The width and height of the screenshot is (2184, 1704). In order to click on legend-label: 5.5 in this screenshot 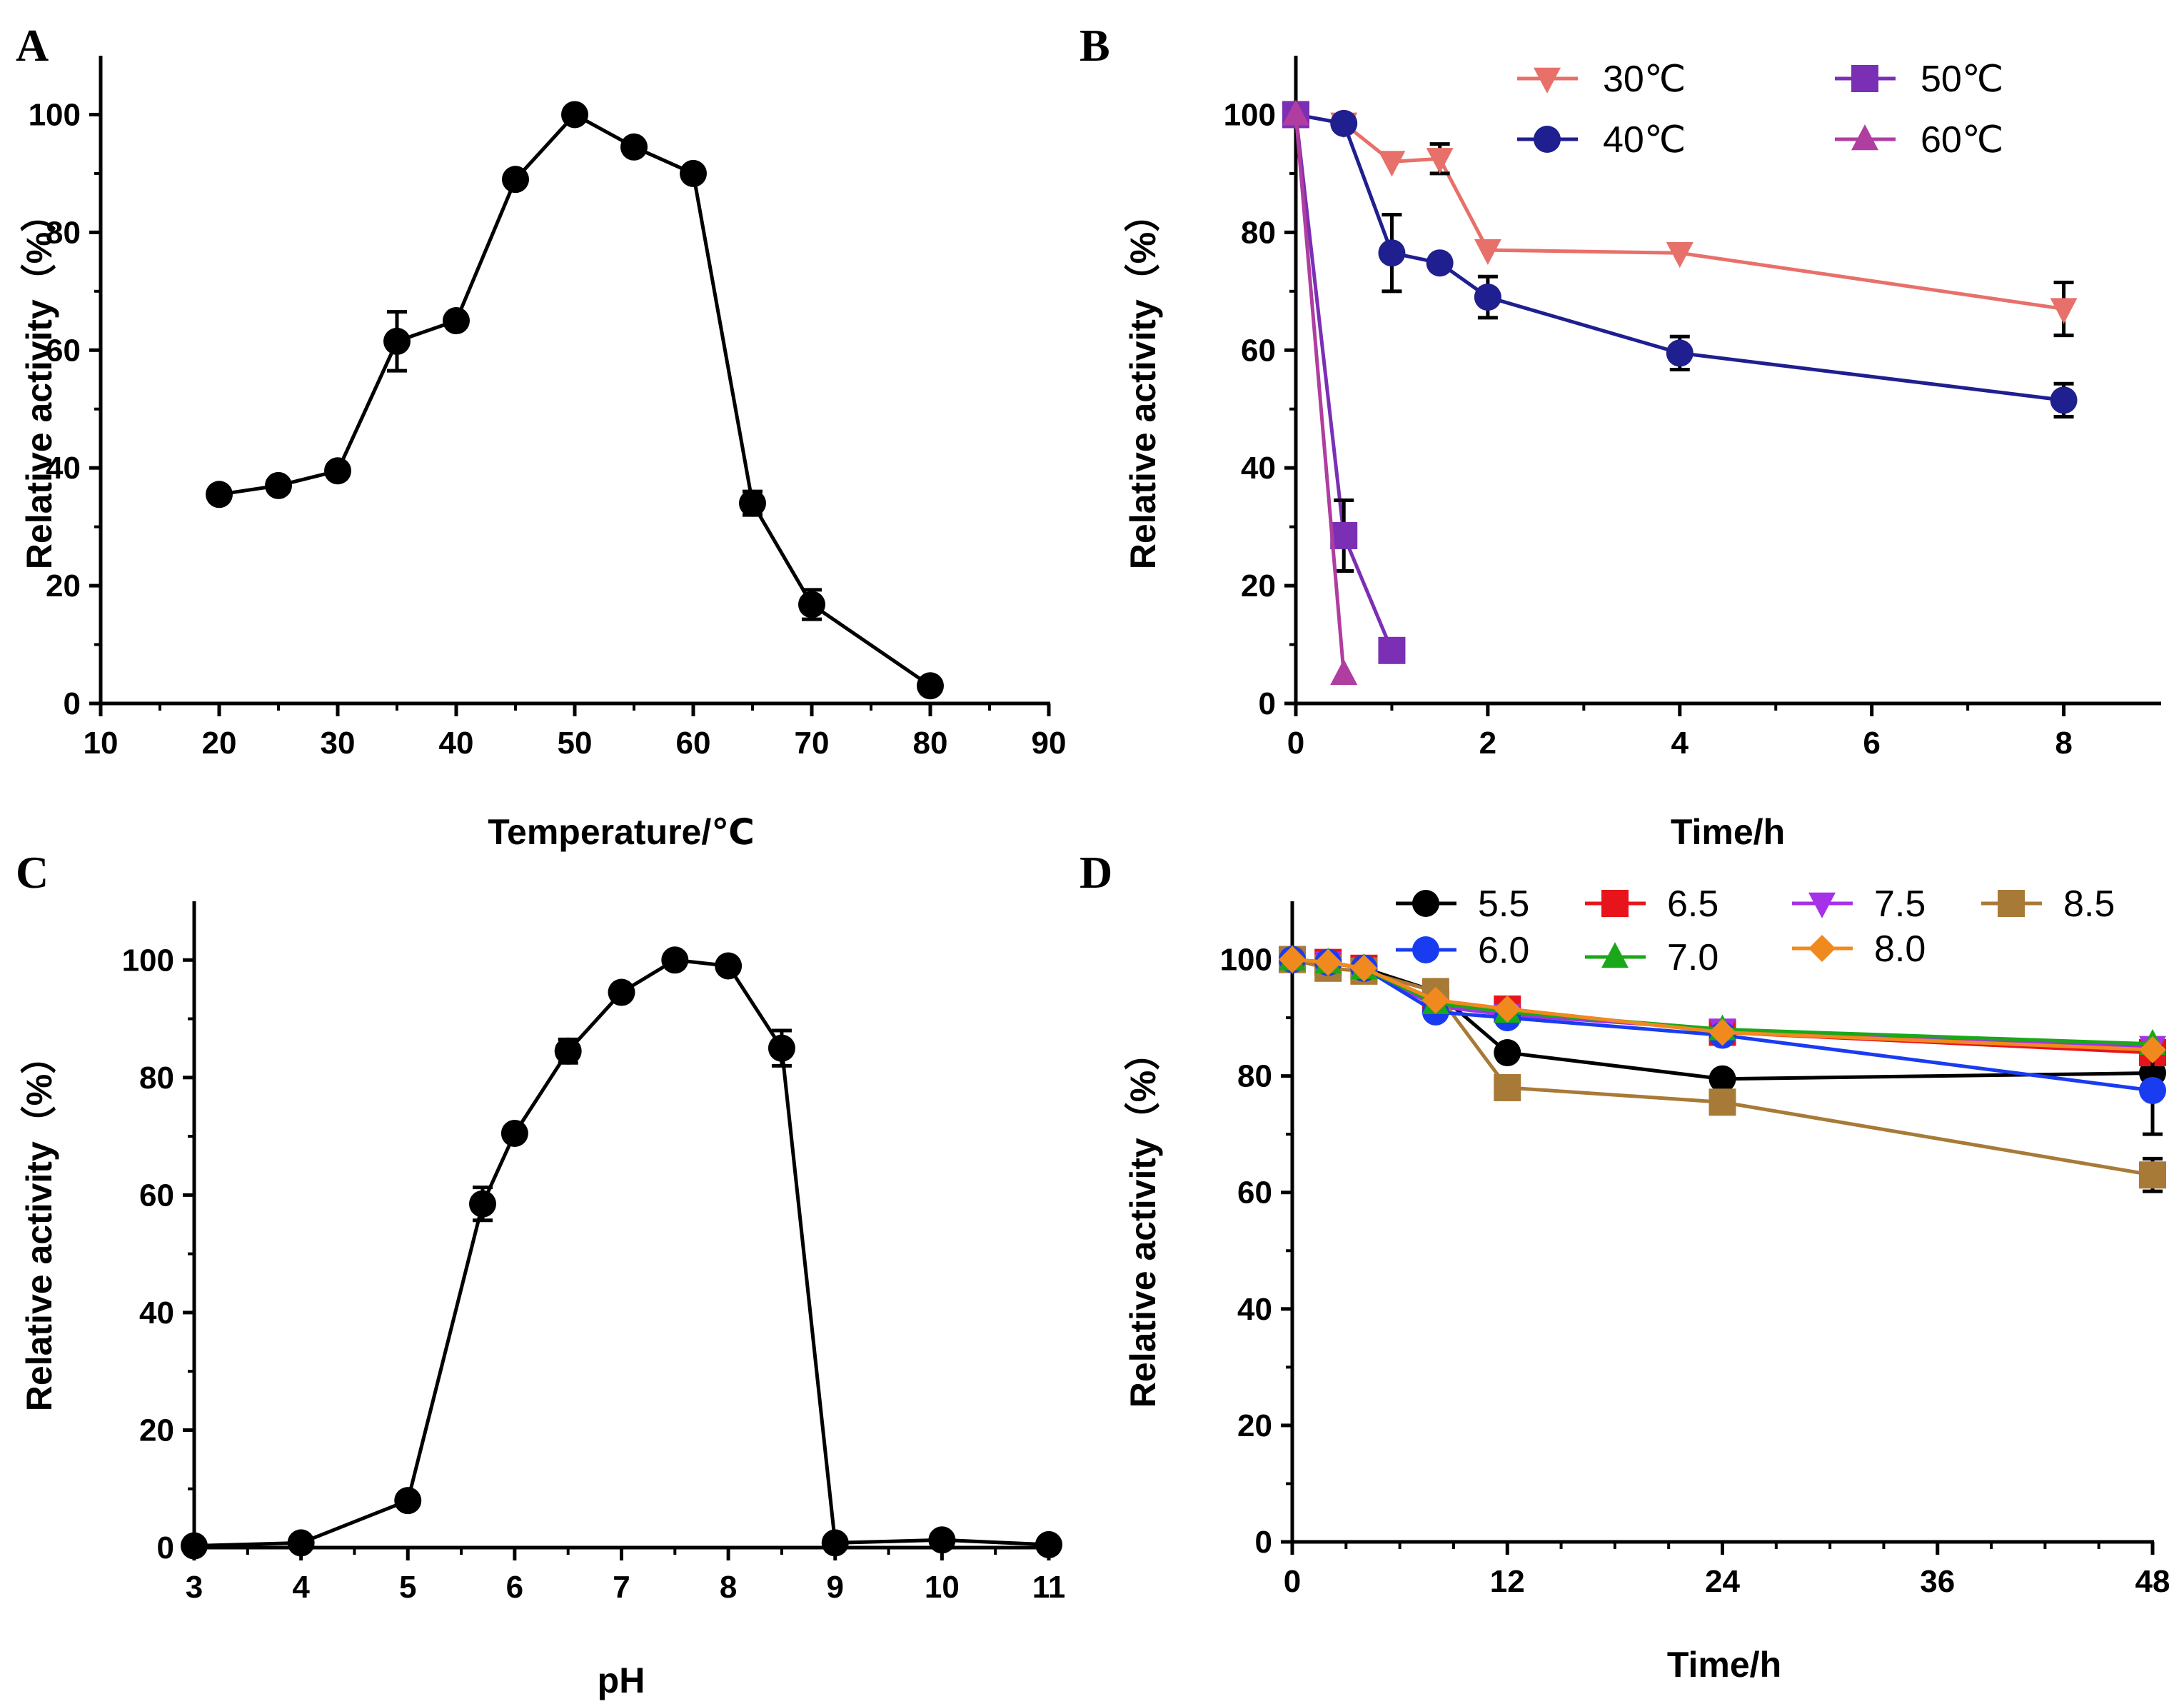, I will do `click(1503, 904)`.